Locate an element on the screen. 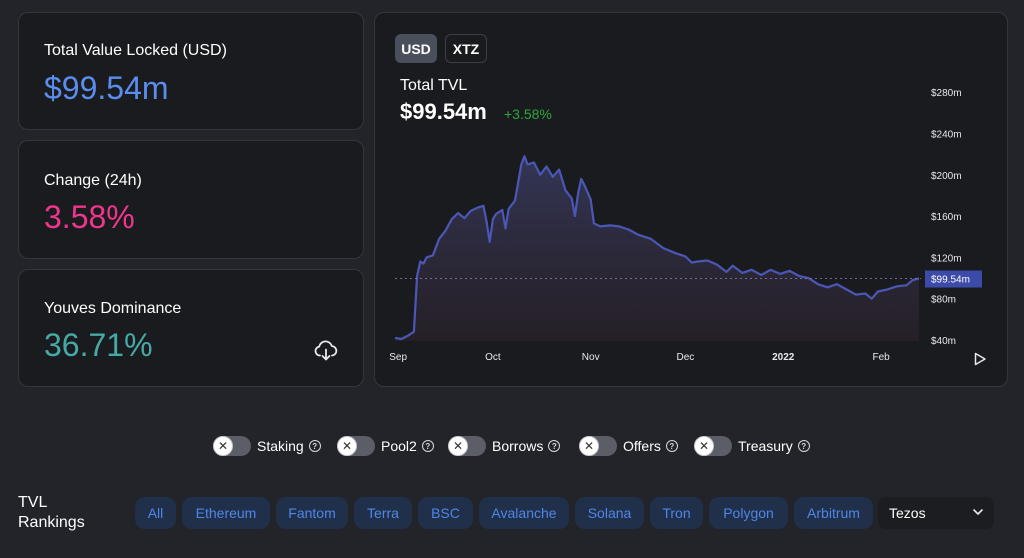 The image size is (1024, 558). rankings-title-line1: TVL is located at coordinates (33, 502).